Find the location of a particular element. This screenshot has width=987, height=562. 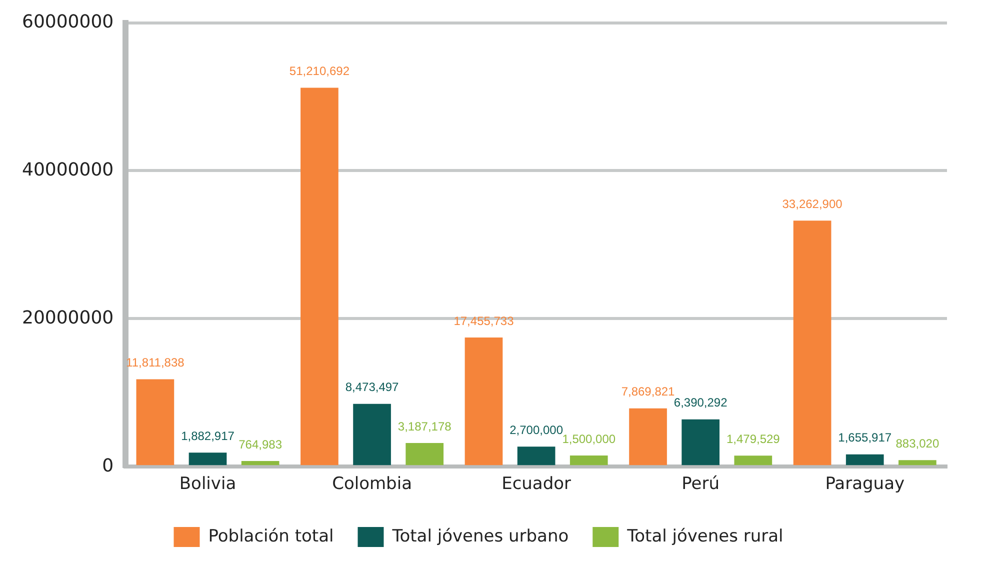

y-tick-label: 20000000 is located at coordinates (68, 317).